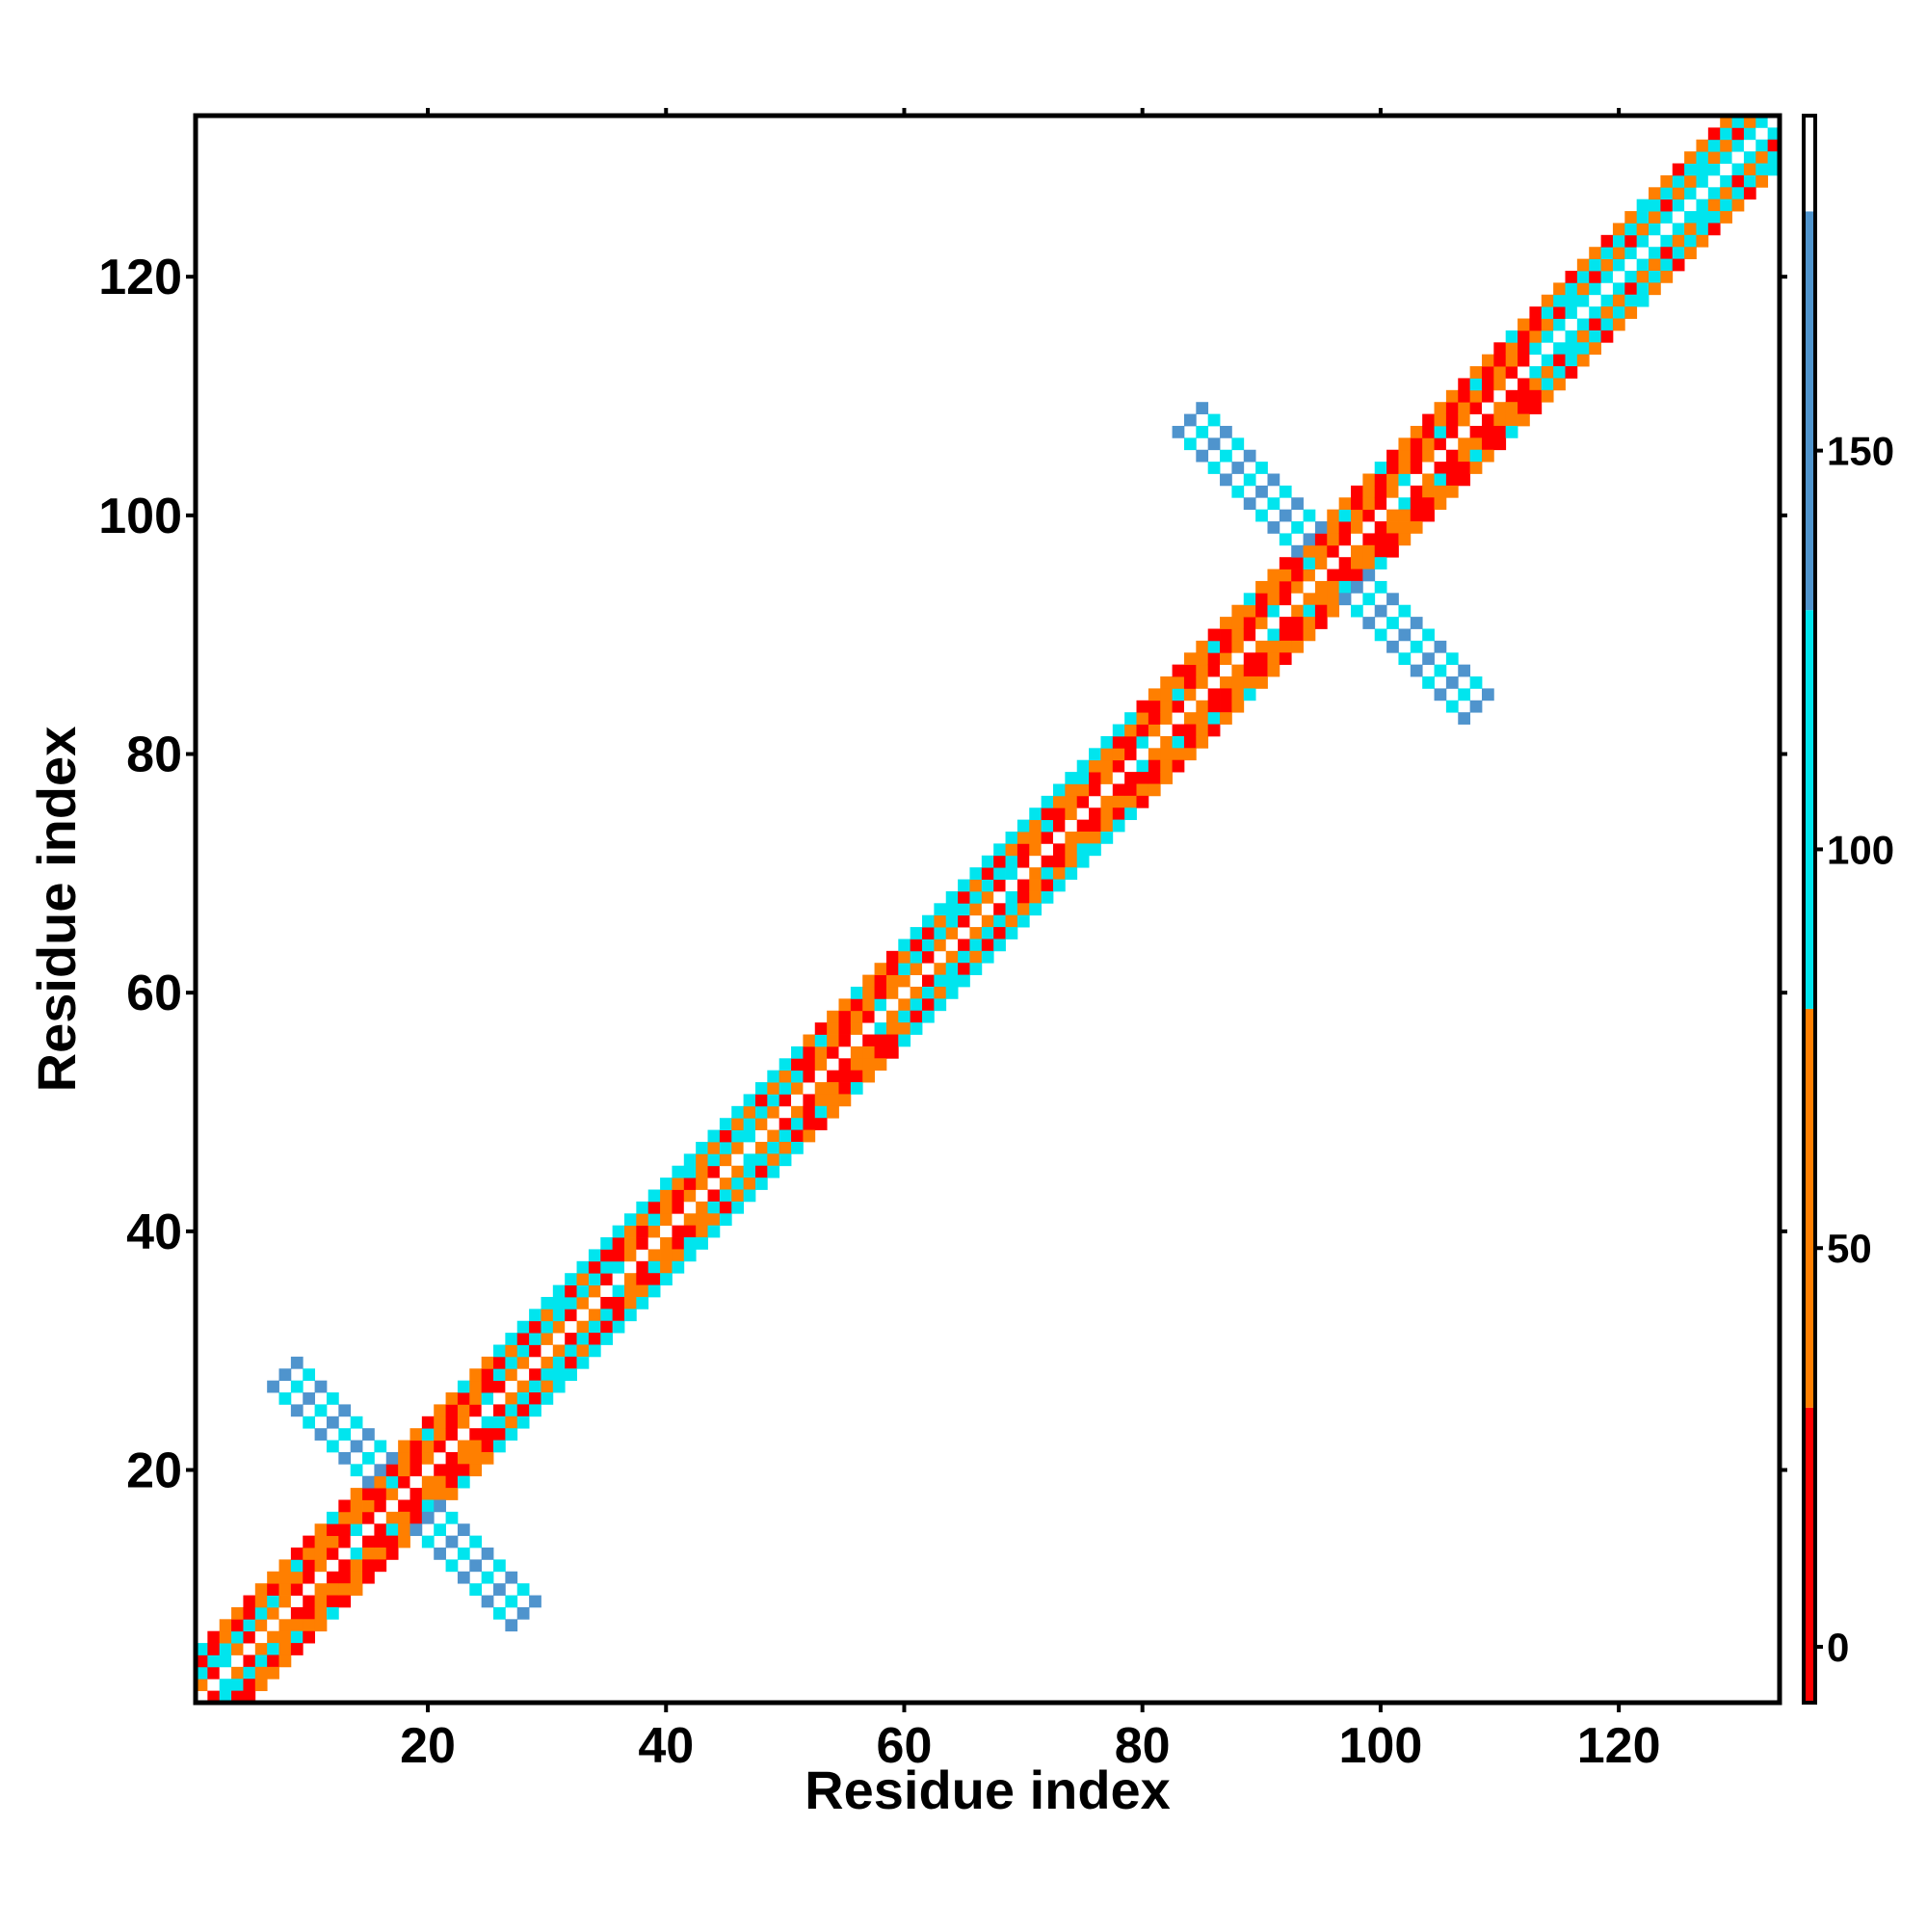  I want to click on y-tick-label: 100, so click(140, 516).